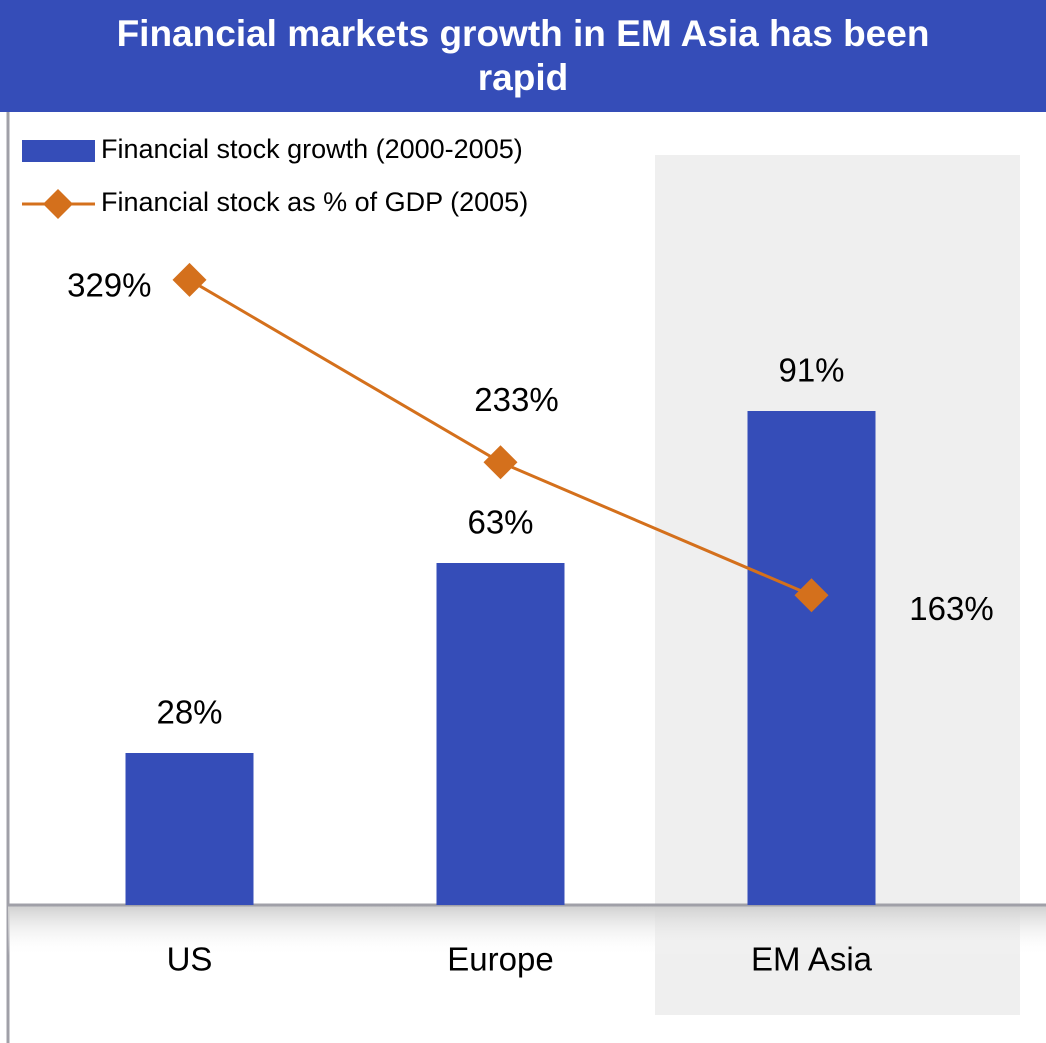  What do you see at coordinates (189, 712) in the screenshot?
I see `data-label: 28%` at bounding box center [189, 712].